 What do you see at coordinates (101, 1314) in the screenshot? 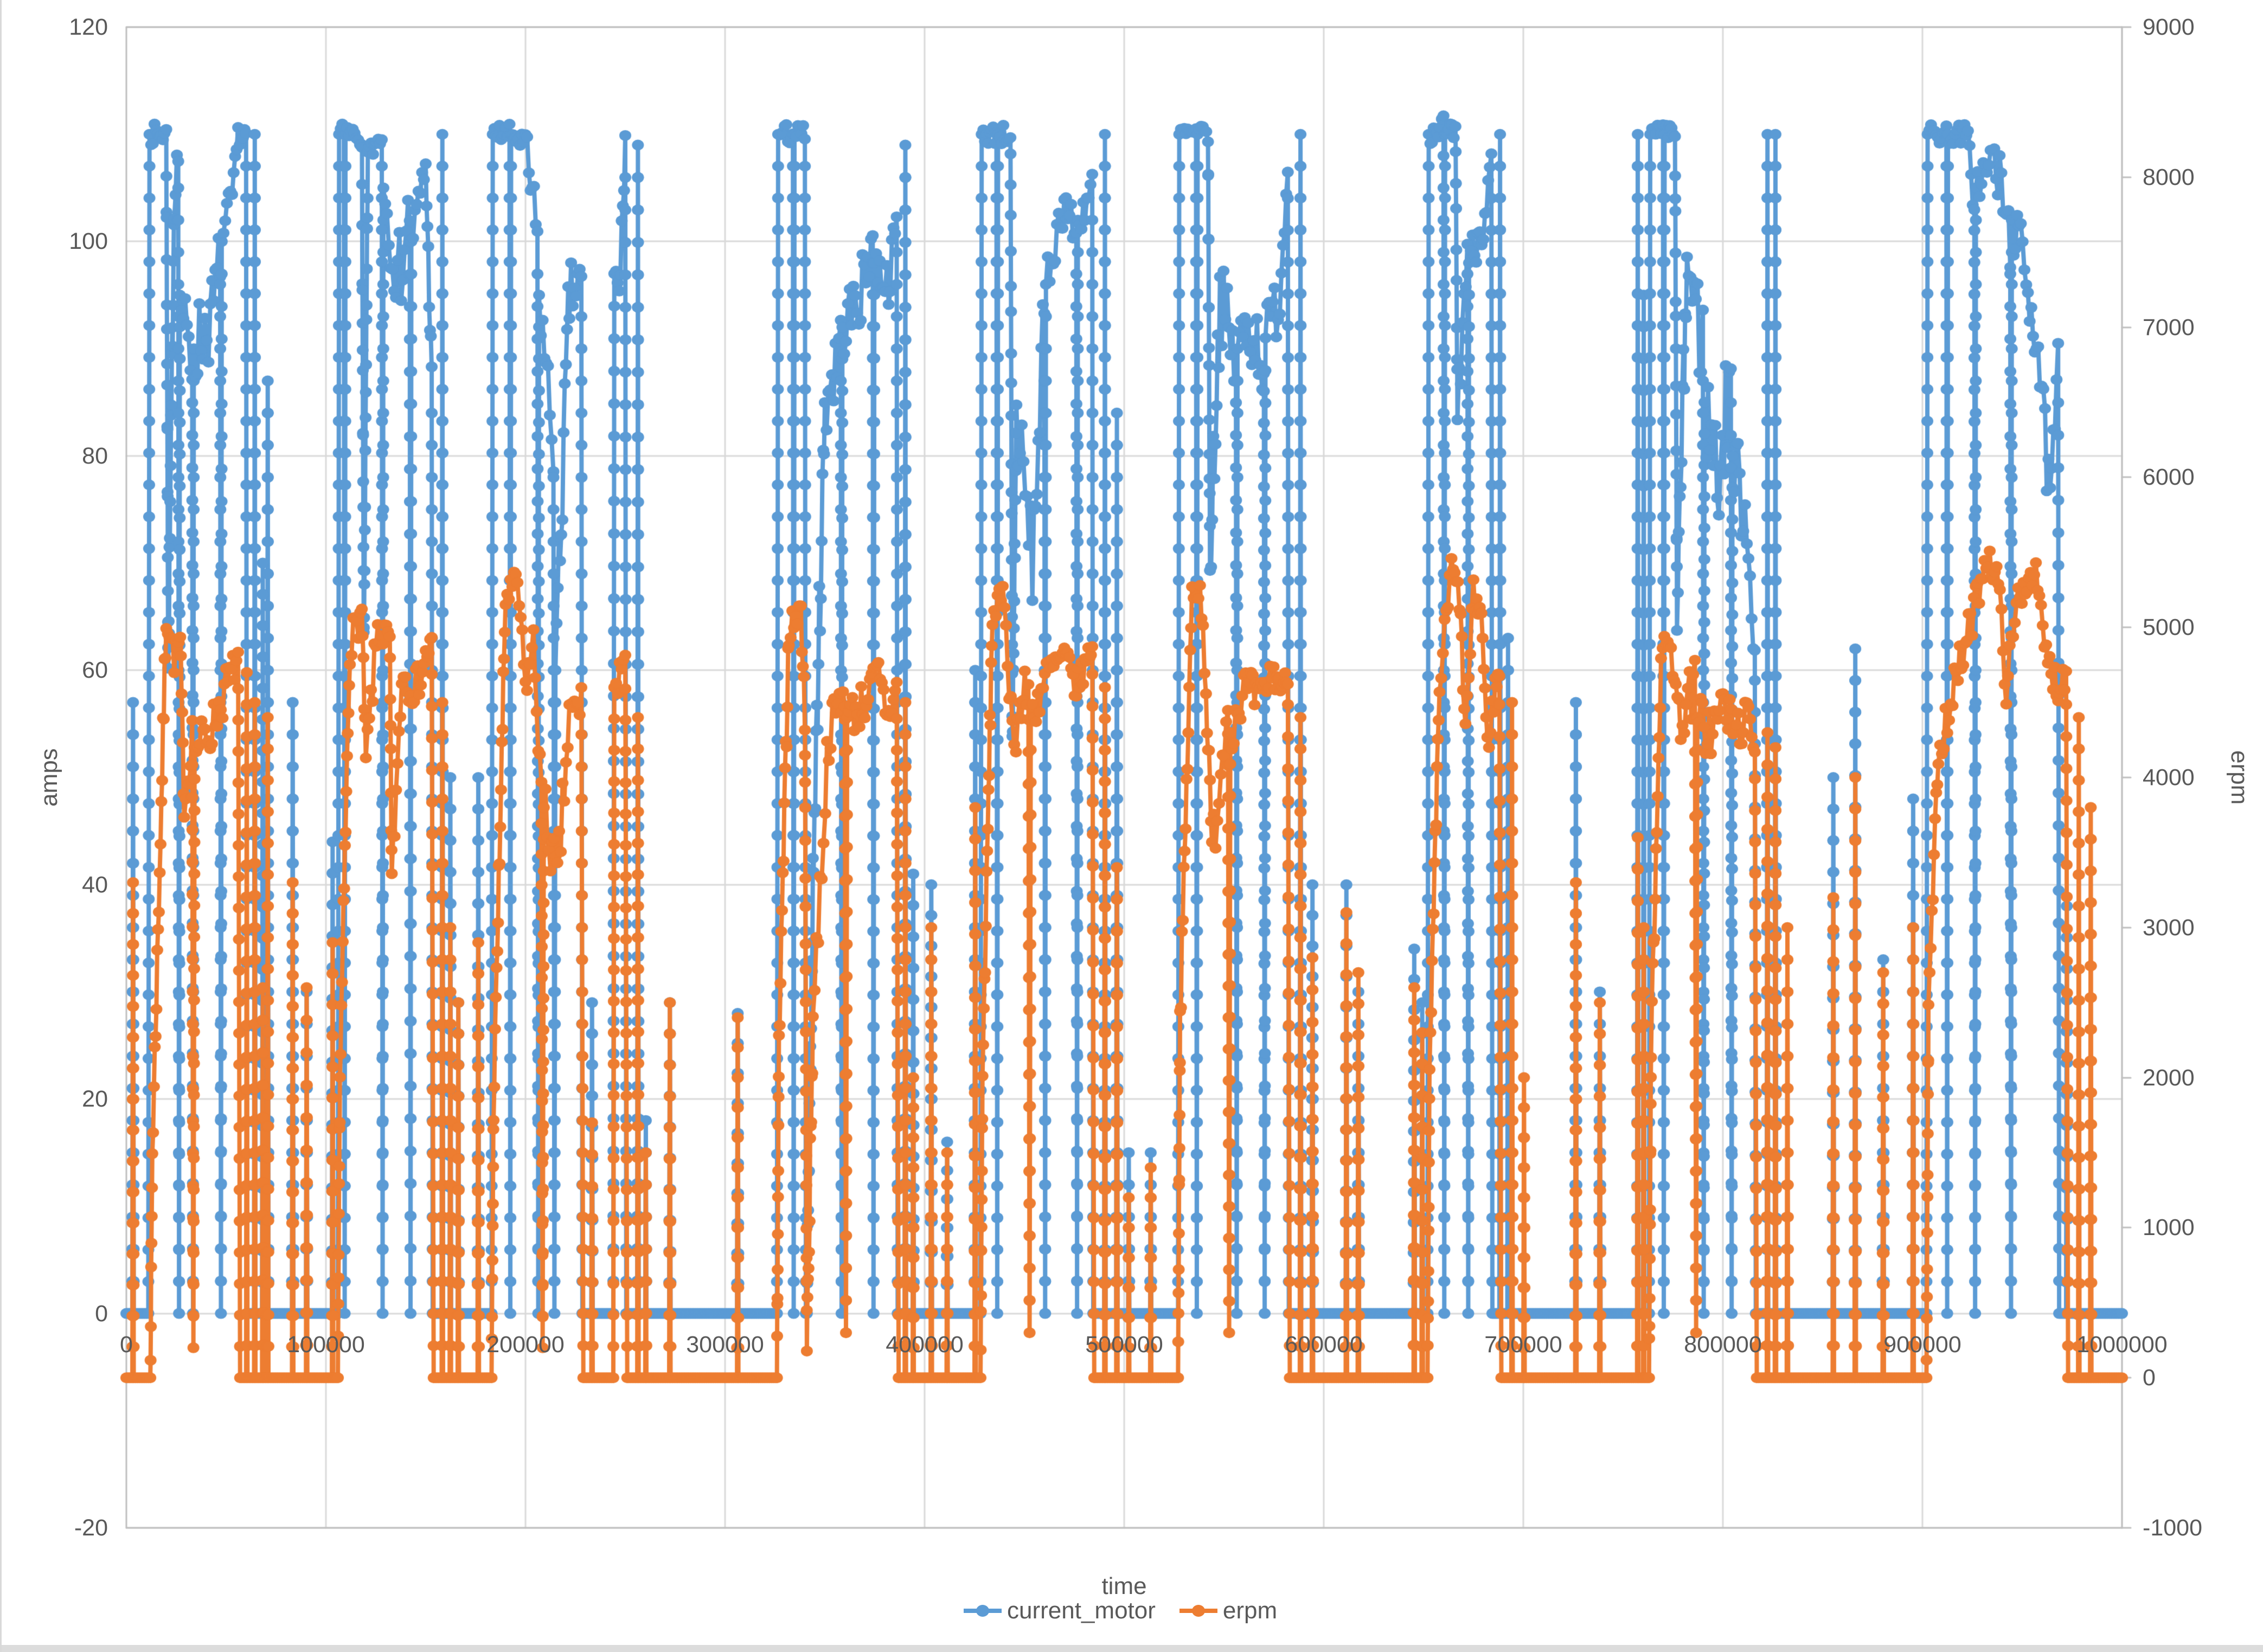
I see `y-left-tick-label: 0` at bounding box center [101, 1314].